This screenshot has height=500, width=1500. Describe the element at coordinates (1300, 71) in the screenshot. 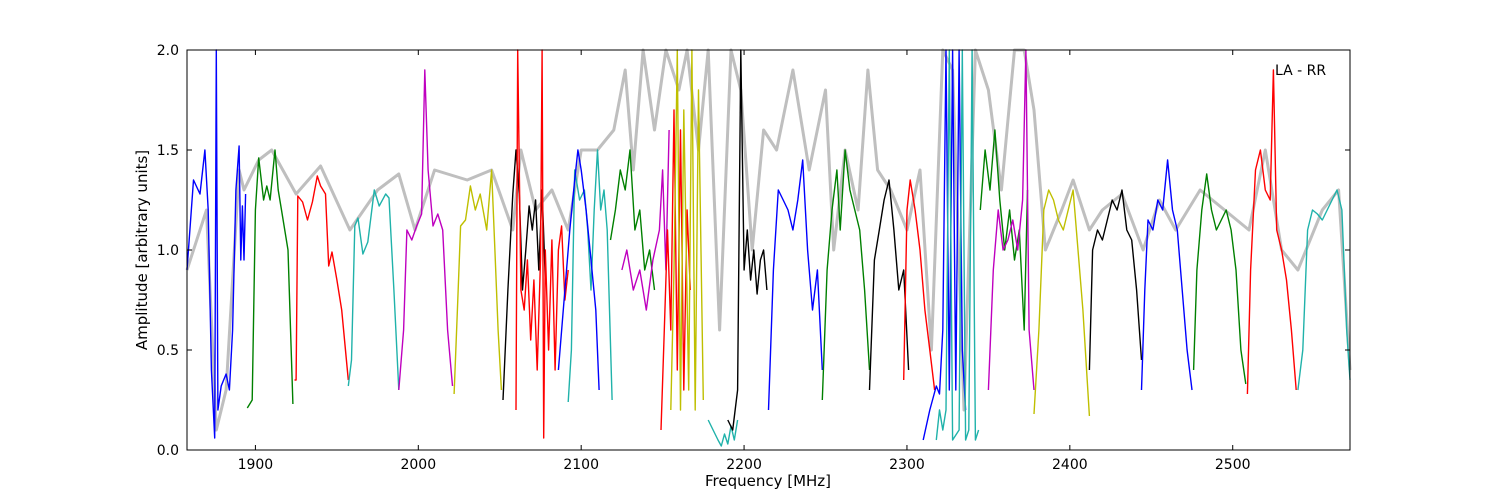

I see `chart-annotation: LA - RR` at that location.